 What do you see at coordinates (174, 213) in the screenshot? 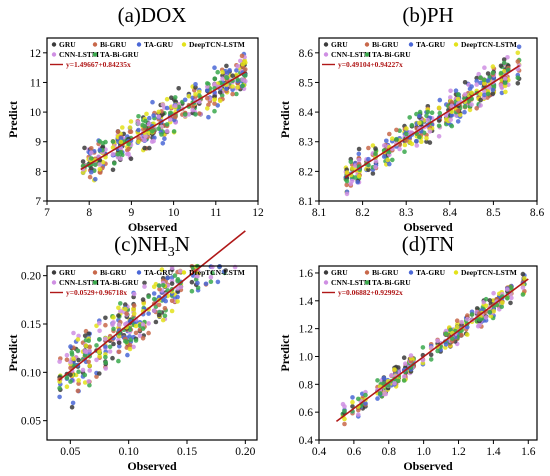
I see `x-tick-label: 10` at bounding box center [174, 213].